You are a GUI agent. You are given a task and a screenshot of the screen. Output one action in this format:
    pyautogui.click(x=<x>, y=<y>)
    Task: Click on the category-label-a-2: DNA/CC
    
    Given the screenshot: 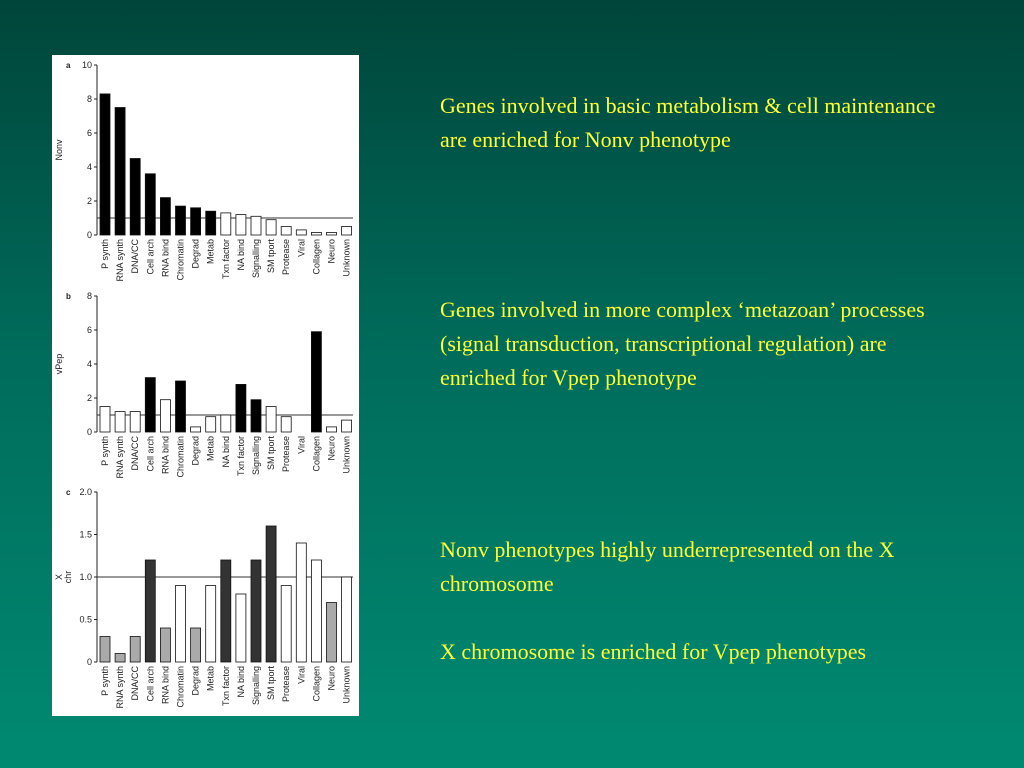 What is the action you would take?
    pyautogui.click(x=135, y=256)
    